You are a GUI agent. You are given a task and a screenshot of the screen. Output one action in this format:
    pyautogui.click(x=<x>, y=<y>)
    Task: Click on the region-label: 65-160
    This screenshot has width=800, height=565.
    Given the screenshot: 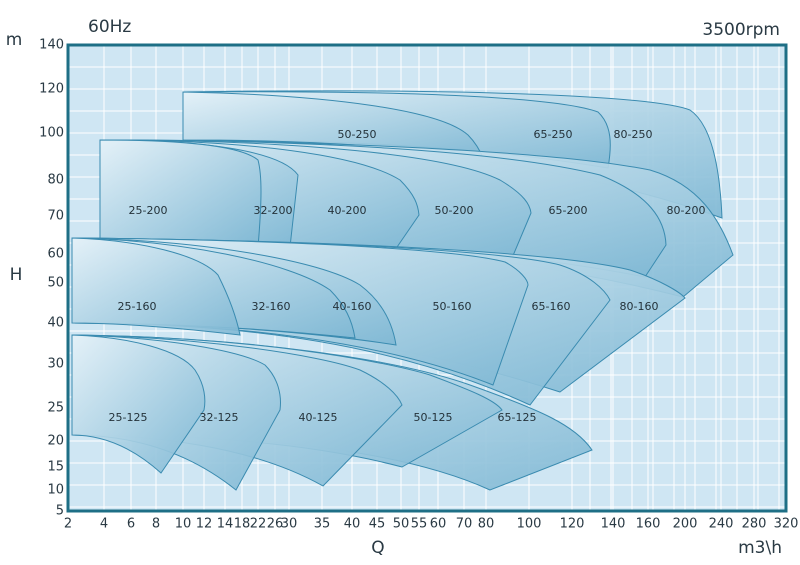 What is the action you would take?
    pyautogui.click(x=551, y=306)
    